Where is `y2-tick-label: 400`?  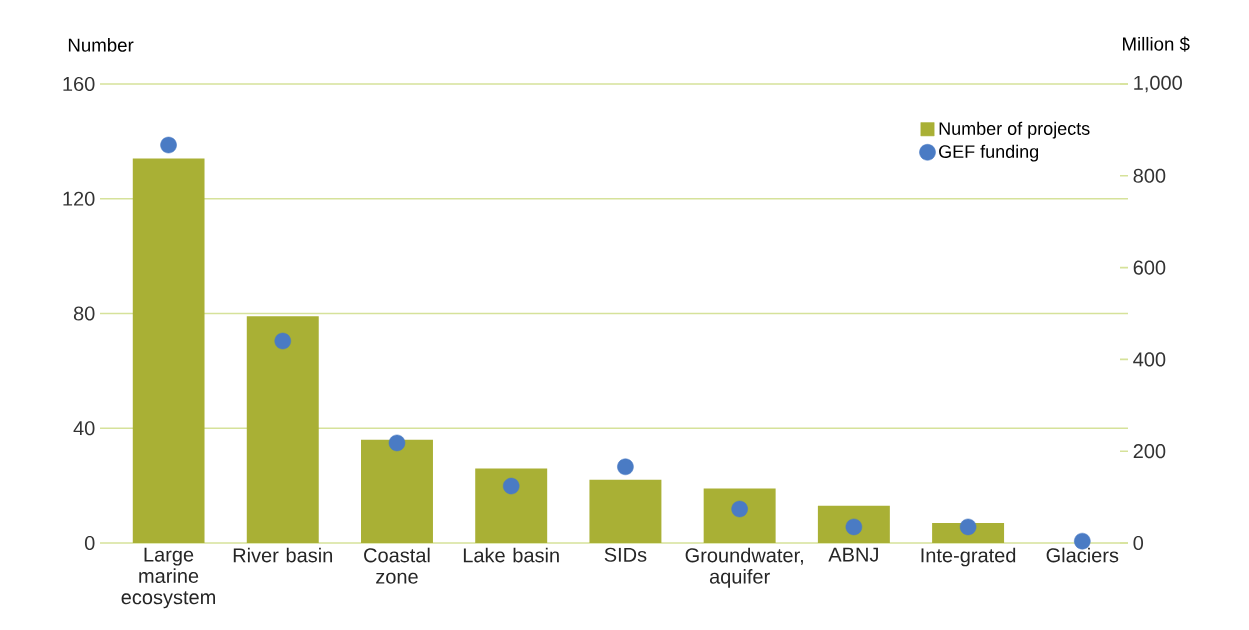
y2-tick-label: 400 is located at coordinates (1149, 359).